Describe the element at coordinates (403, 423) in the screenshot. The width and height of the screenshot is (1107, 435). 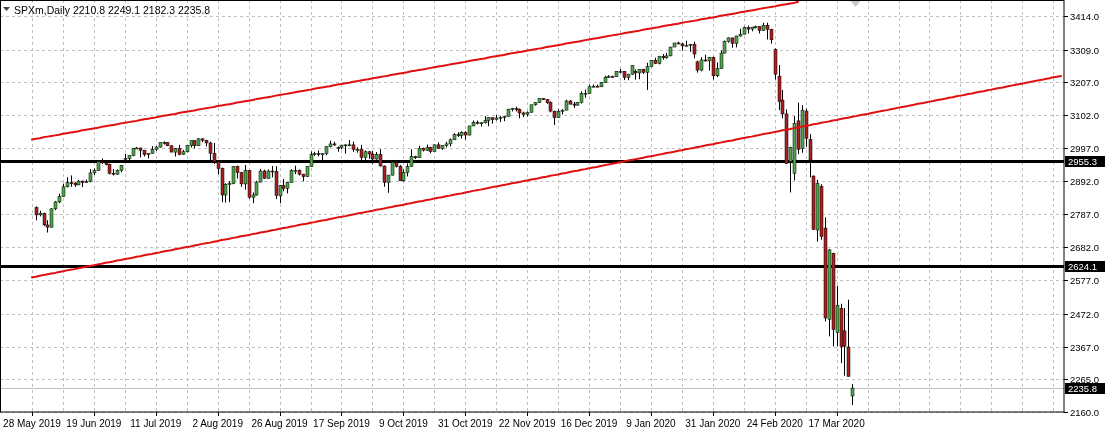
I see `x-tick-label: 9 Oct 2019` at that location.